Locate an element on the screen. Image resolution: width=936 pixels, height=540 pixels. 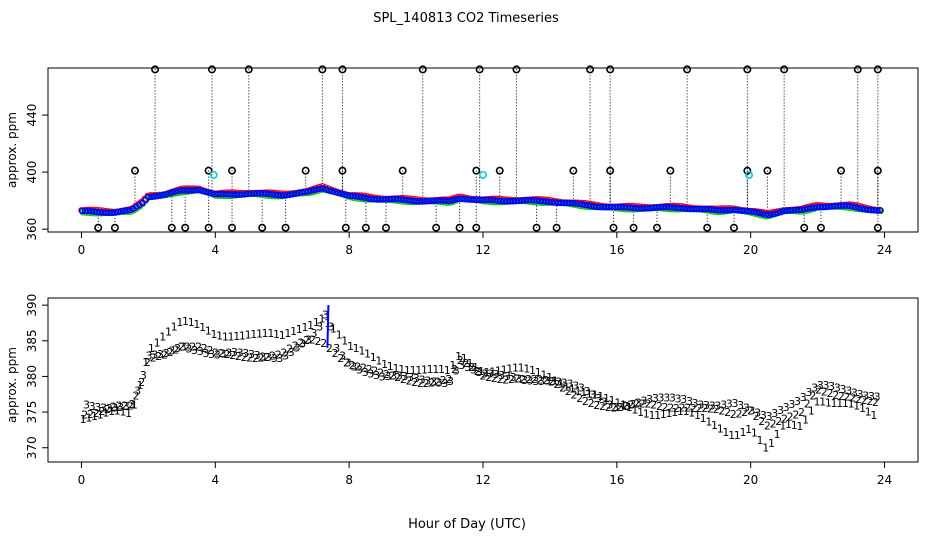
y-tick-label: 390 is located at coordinates (32, 305).